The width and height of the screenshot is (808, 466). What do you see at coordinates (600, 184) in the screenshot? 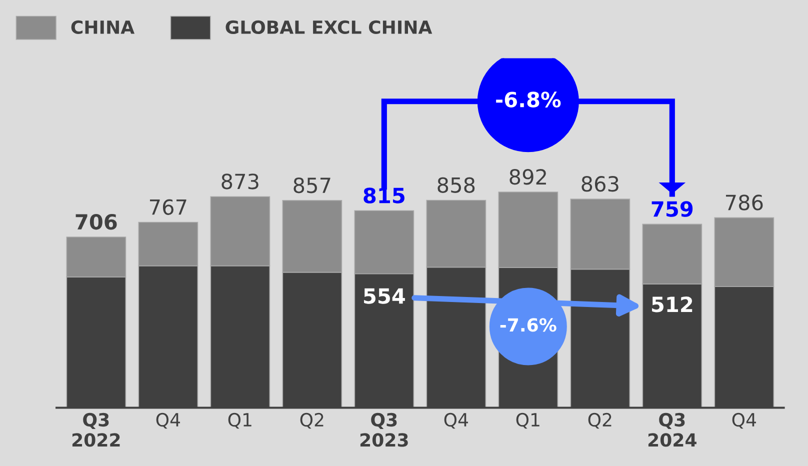
I see `total-label: 863` at bounding box center [600, 184].